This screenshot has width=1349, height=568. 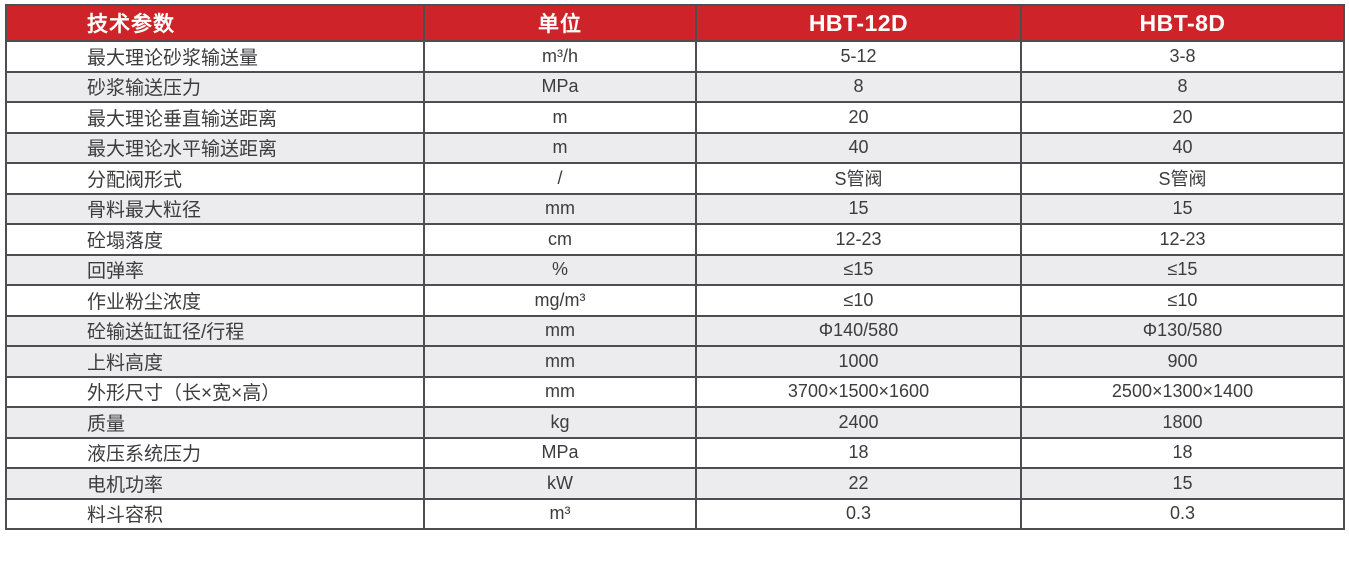 What do you see at coordinates (560, 239) in the screenshot?
I see `unit-cell: cm` at bounding box center [560, 239].